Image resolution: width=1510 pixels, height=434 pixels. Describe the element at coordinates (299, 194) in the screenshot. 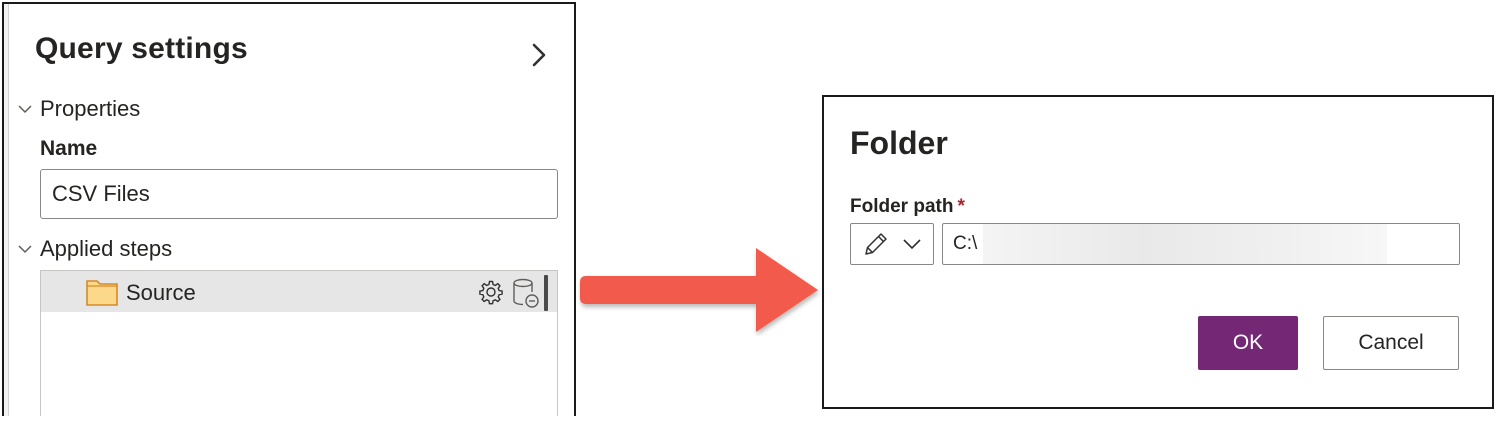

I see `query-name-input` at that location.